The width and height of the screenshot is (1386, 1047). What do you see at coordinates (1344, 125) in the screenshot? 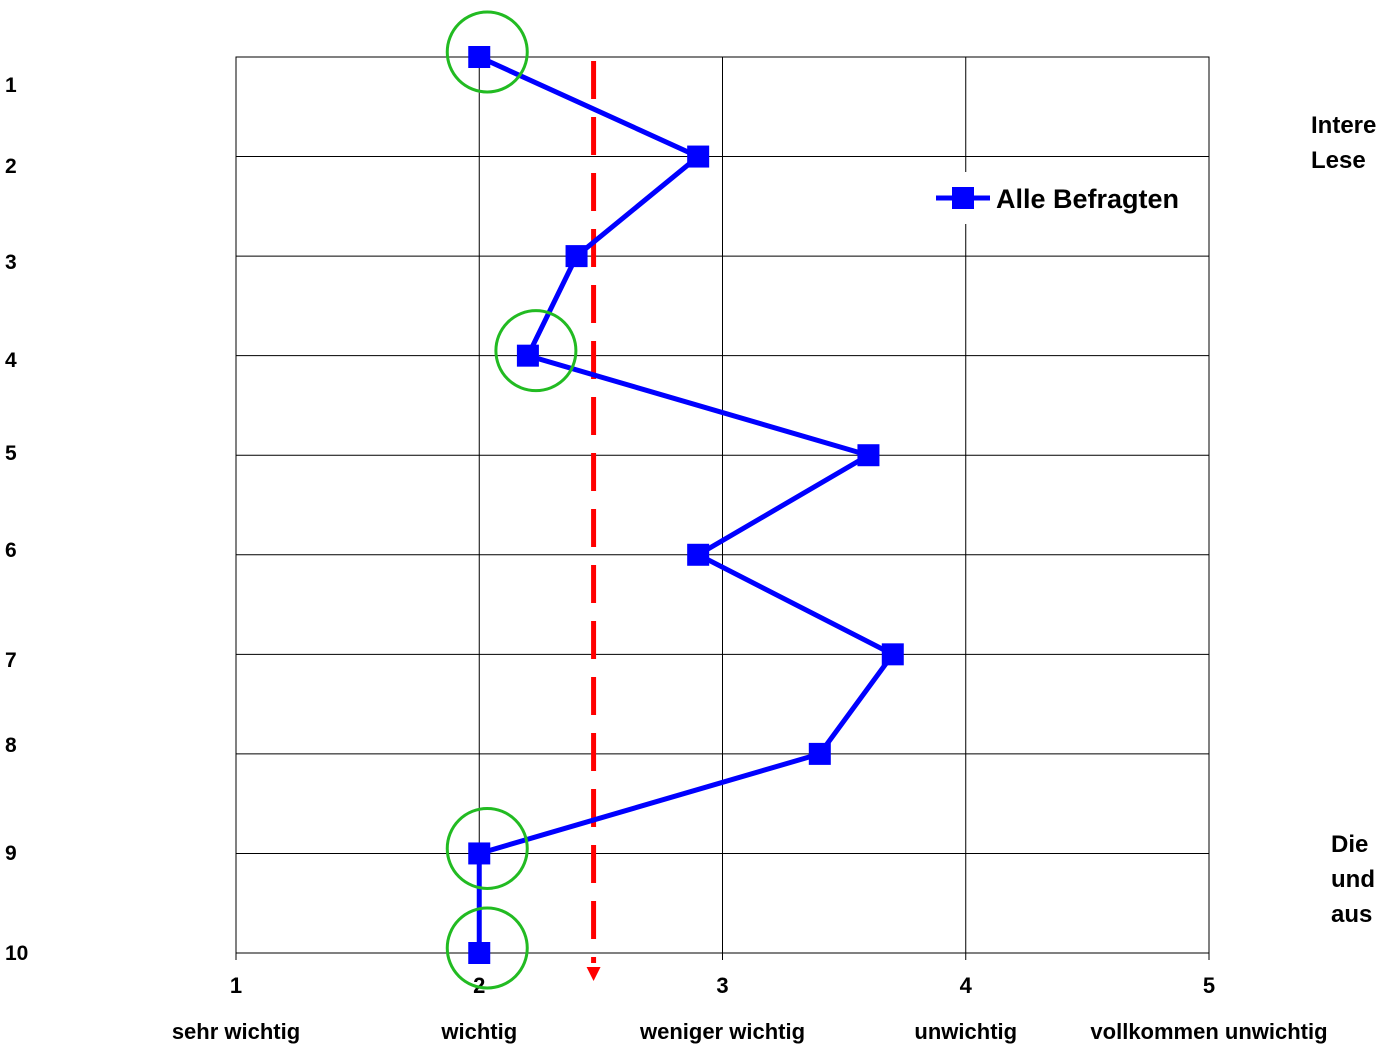
I see `side-text-top-line-1: Intere` at bounding box center [1344, 125].